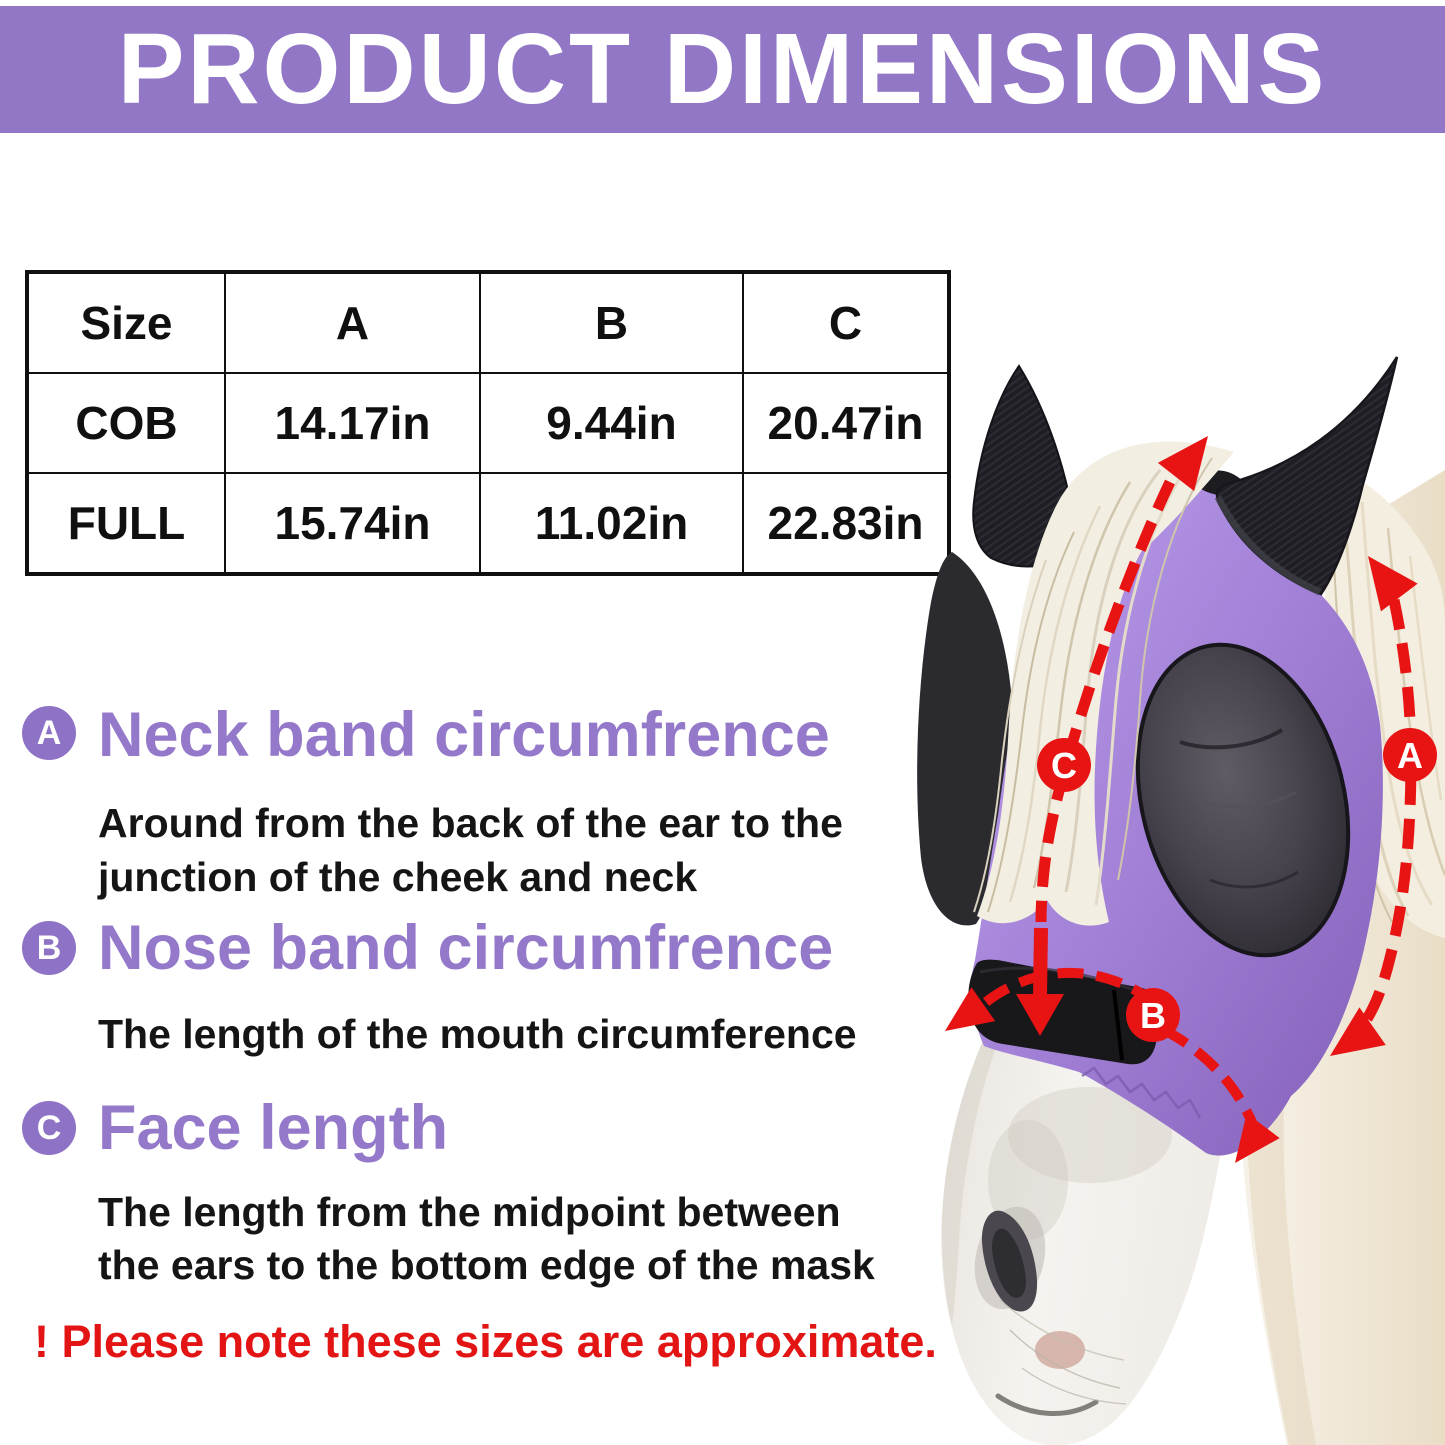 The height and width of the screenshot is (1445, 1445). Describe the element at coordinates (1185, 476) in the screenshot. I see `mesh-ears` at that location.